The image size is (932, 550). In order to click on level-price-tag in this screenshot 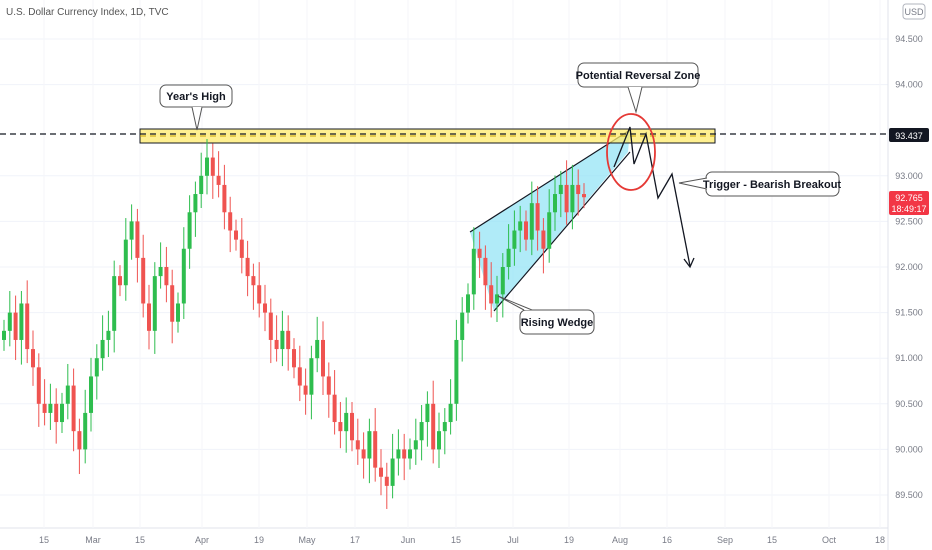, I will do `click(909, 135)`.